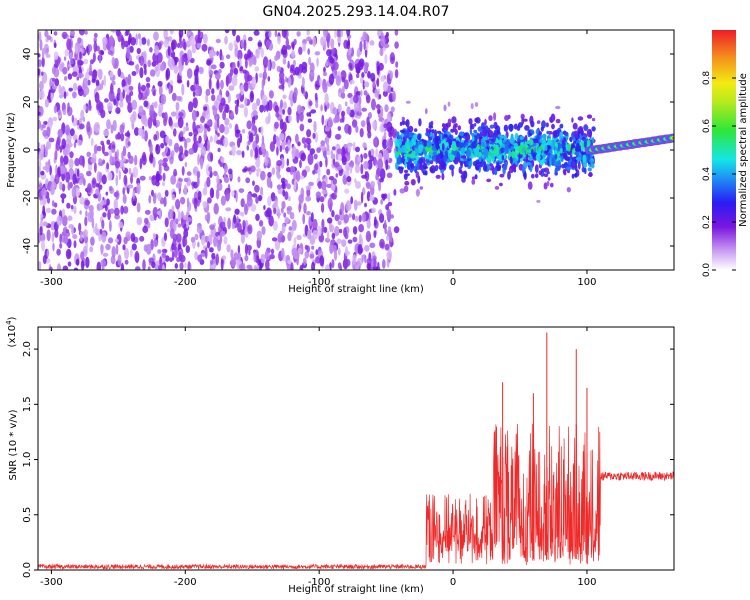  I want to click on y-tick-label: 40, so click(27, 54).